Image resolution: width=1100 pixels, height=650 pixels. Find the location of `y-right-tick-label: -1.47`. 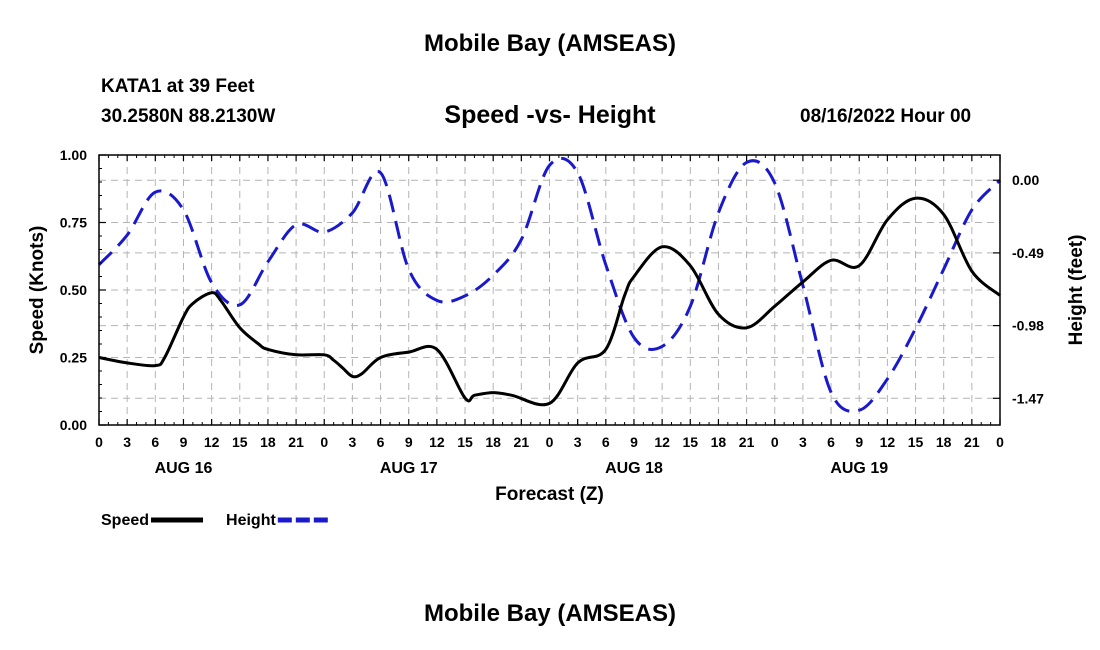

y-right-tick-label: -1.47 is located at coordinates (1028, 398).